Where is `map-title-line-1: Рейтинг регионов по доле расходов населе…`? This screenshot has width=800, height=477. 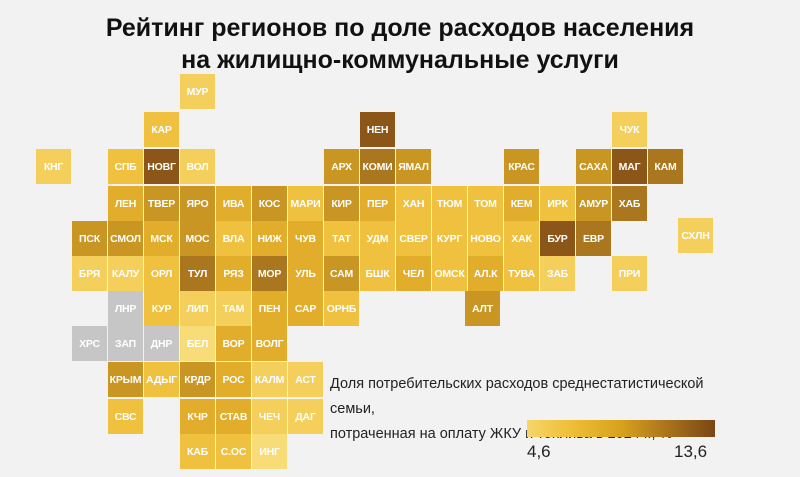 map-title-line-1: Рейтинг регионов по доле расходов населе… is located at coordinates (400, 28).